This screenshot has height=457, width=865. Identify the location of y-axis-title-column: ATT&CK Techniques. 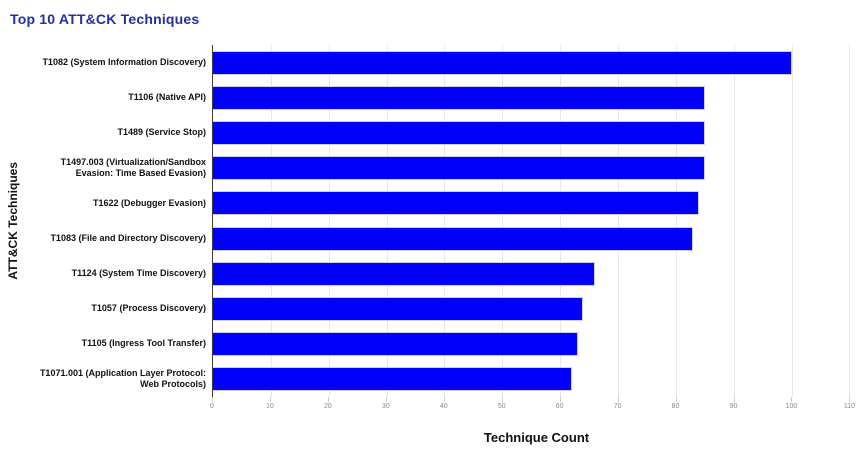
(13, 221).